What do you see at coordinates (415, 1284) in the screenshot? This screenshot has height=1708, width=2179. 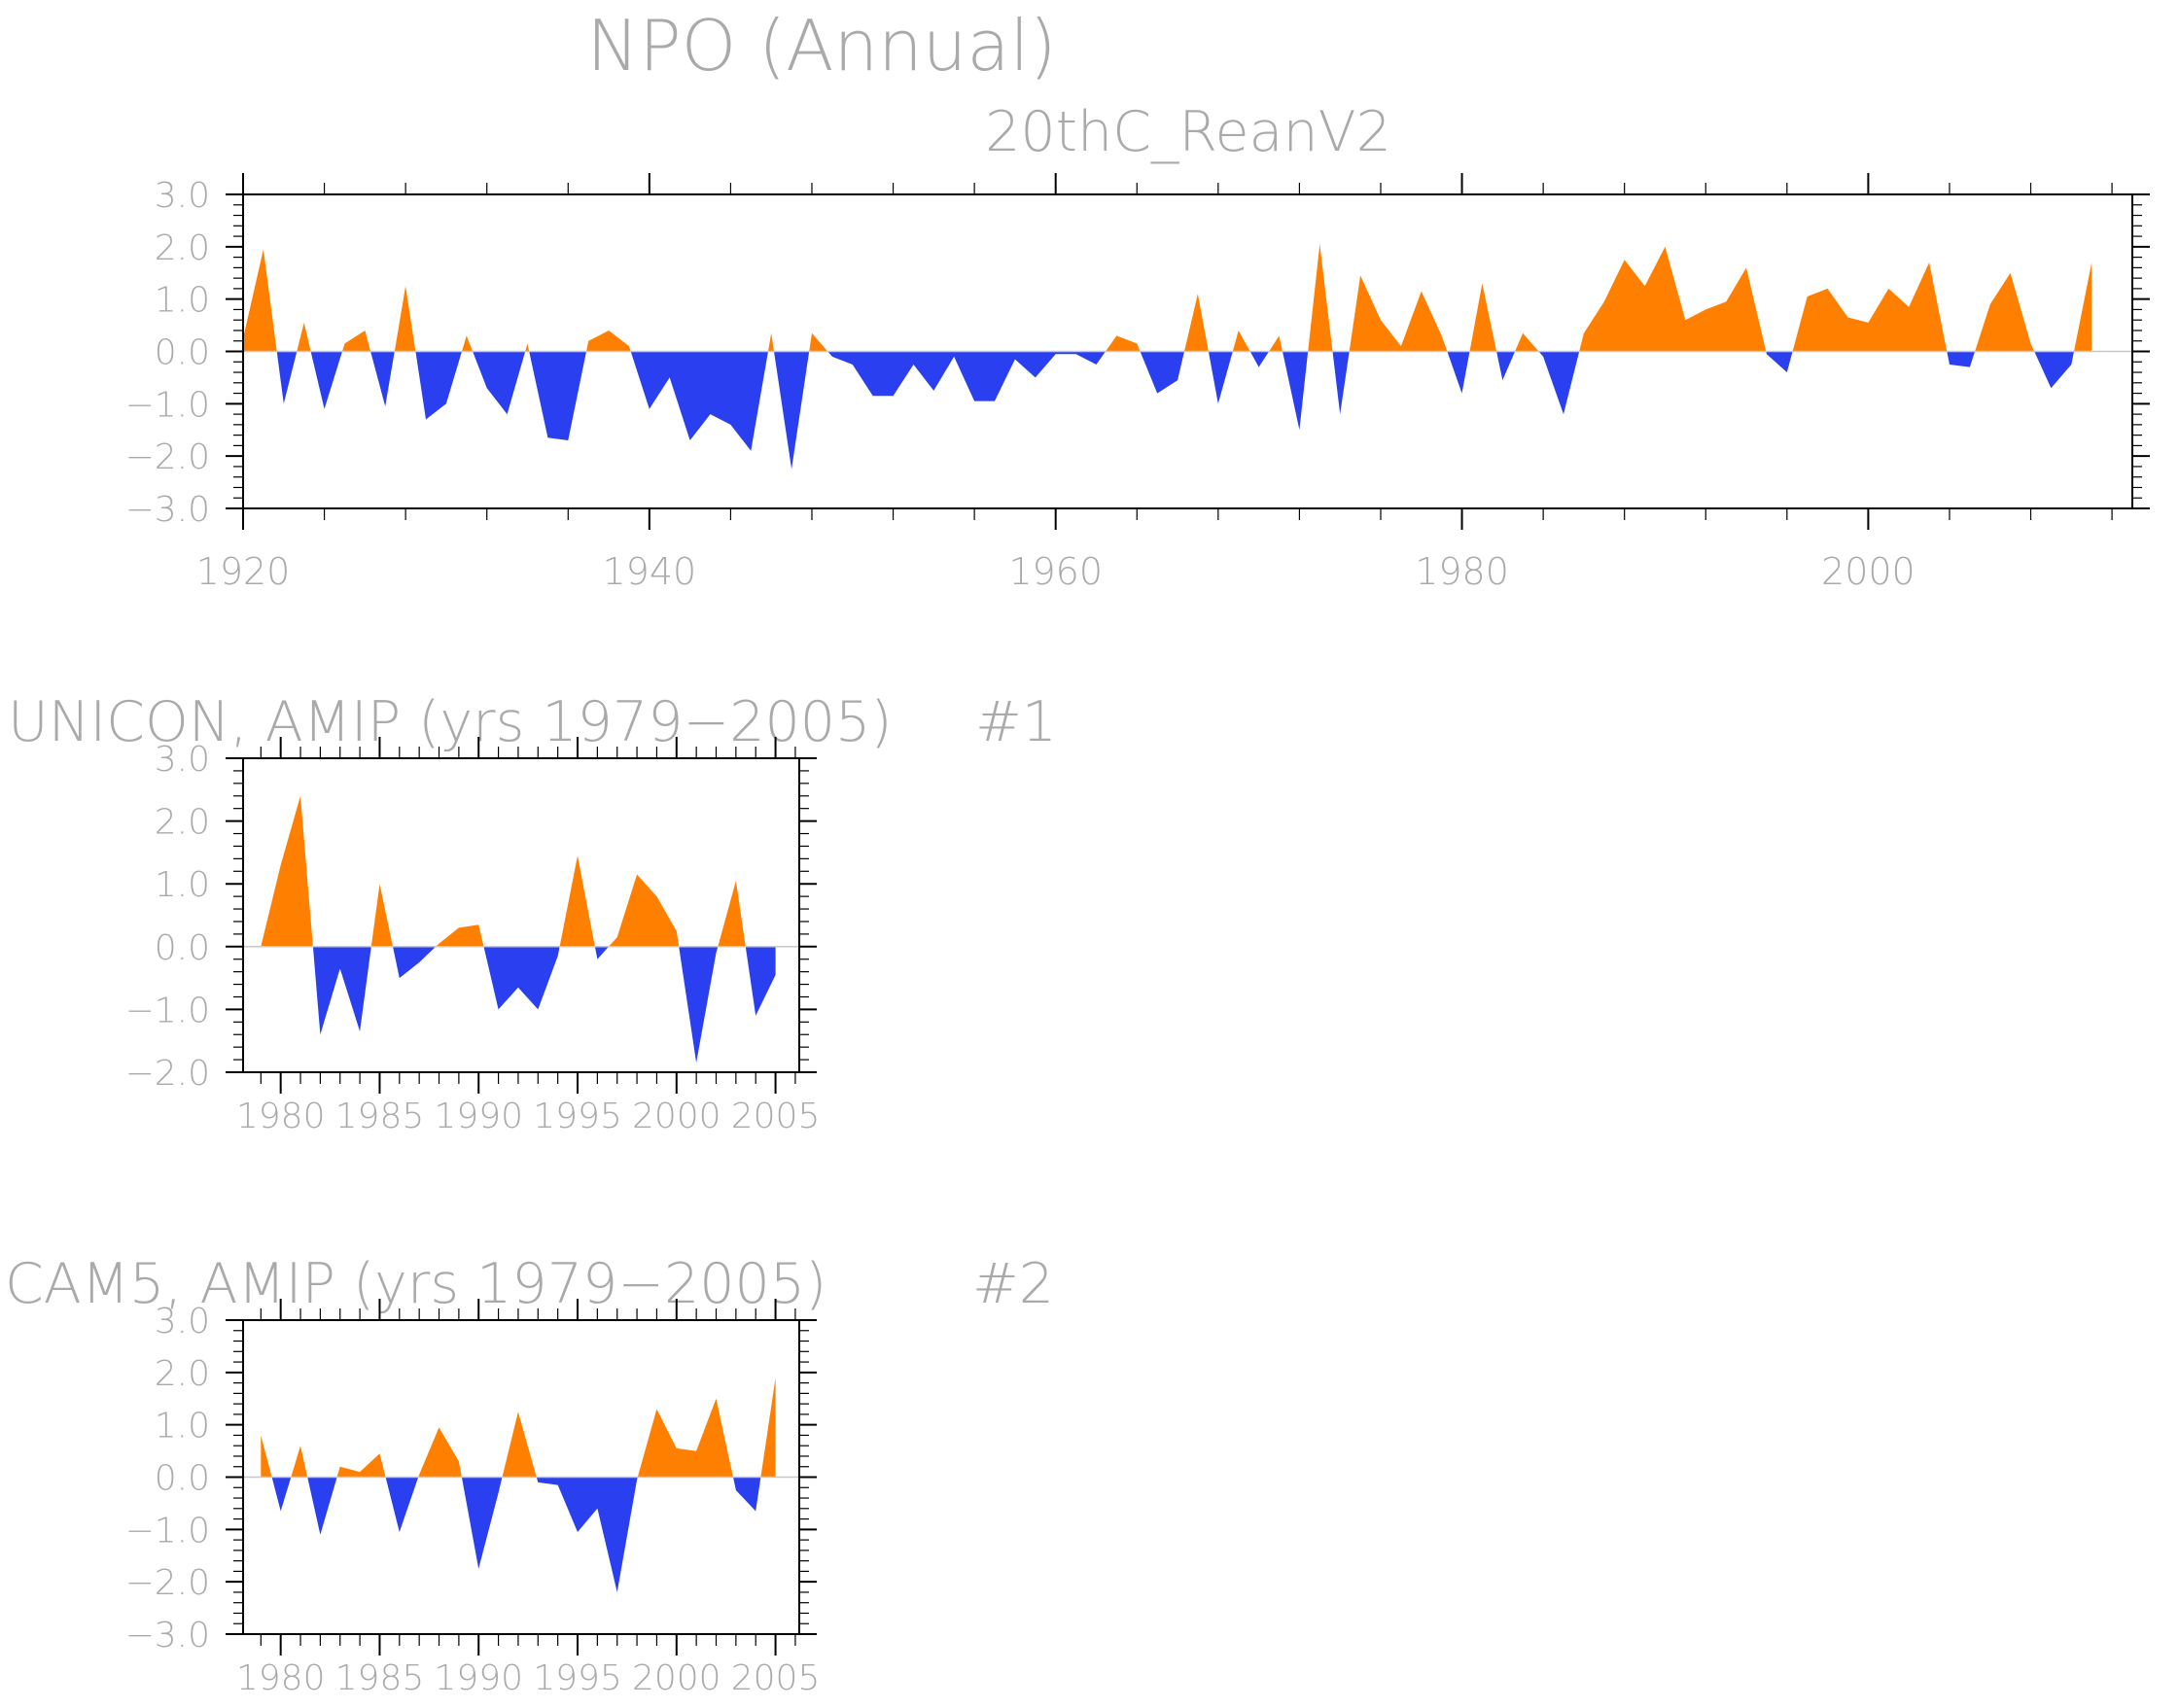 I see `panel-3-title: CAM5, AMIP (yrs 1979−2005)` at bounding box center [415, 1284].